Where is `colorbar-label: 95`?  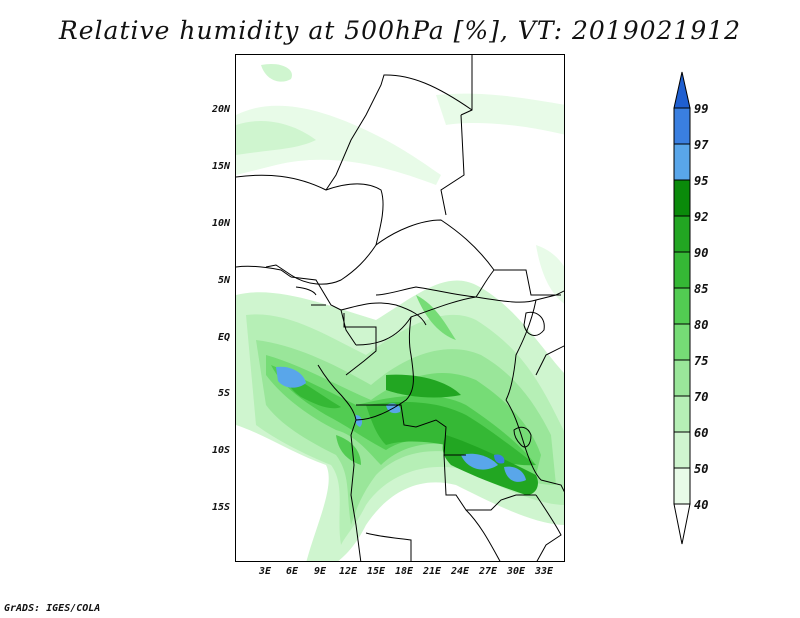
colorbar-label: 95 is located at coordinates (701, 181).